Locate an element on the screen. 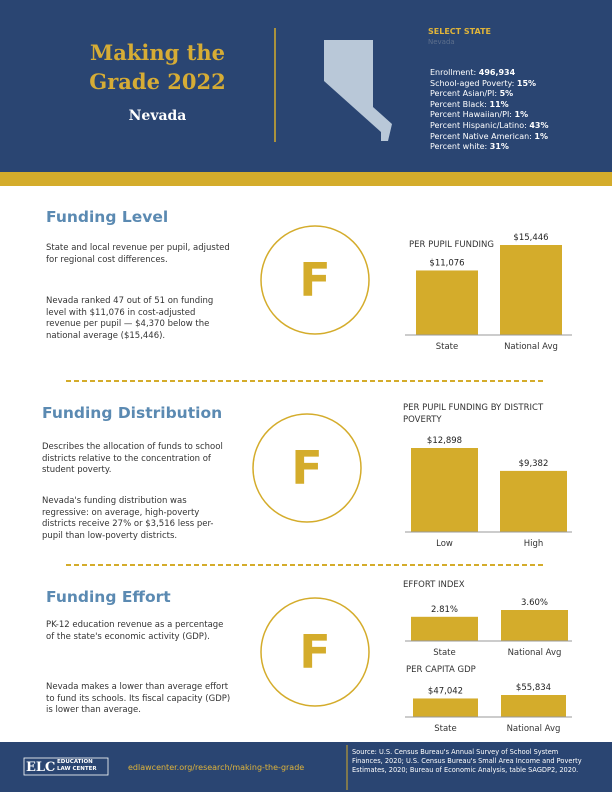 This screenshot has width=612, height=792. stat-label: School-aged Poverty: is located at coordinates (472, 83).